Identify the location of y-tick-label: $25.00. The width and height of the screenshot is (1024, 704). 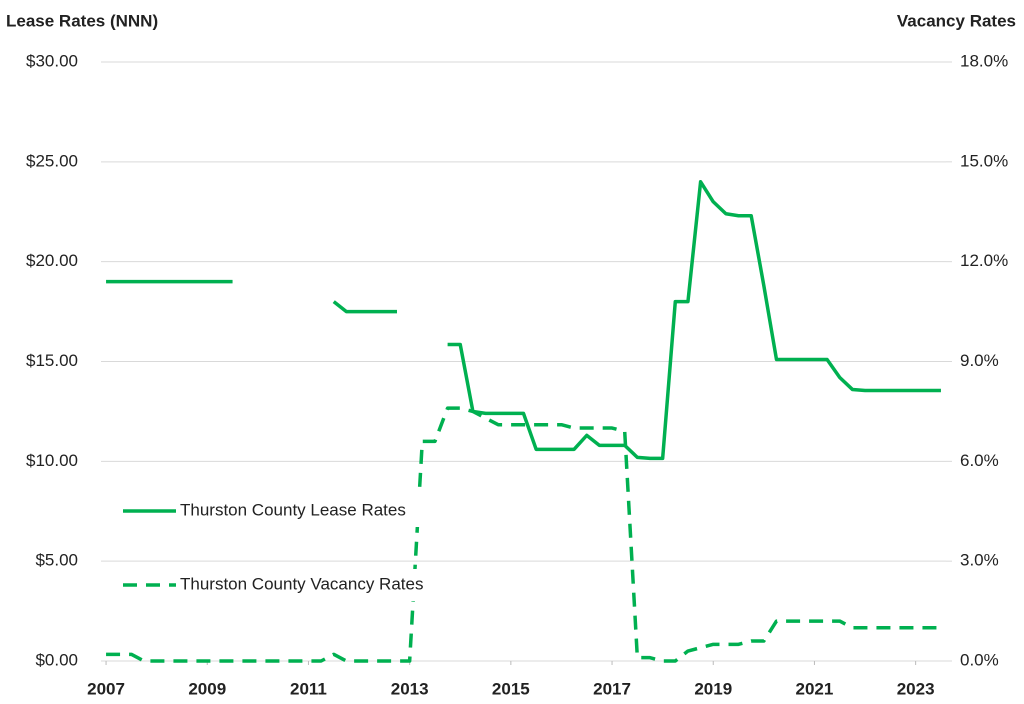
(52, 160).